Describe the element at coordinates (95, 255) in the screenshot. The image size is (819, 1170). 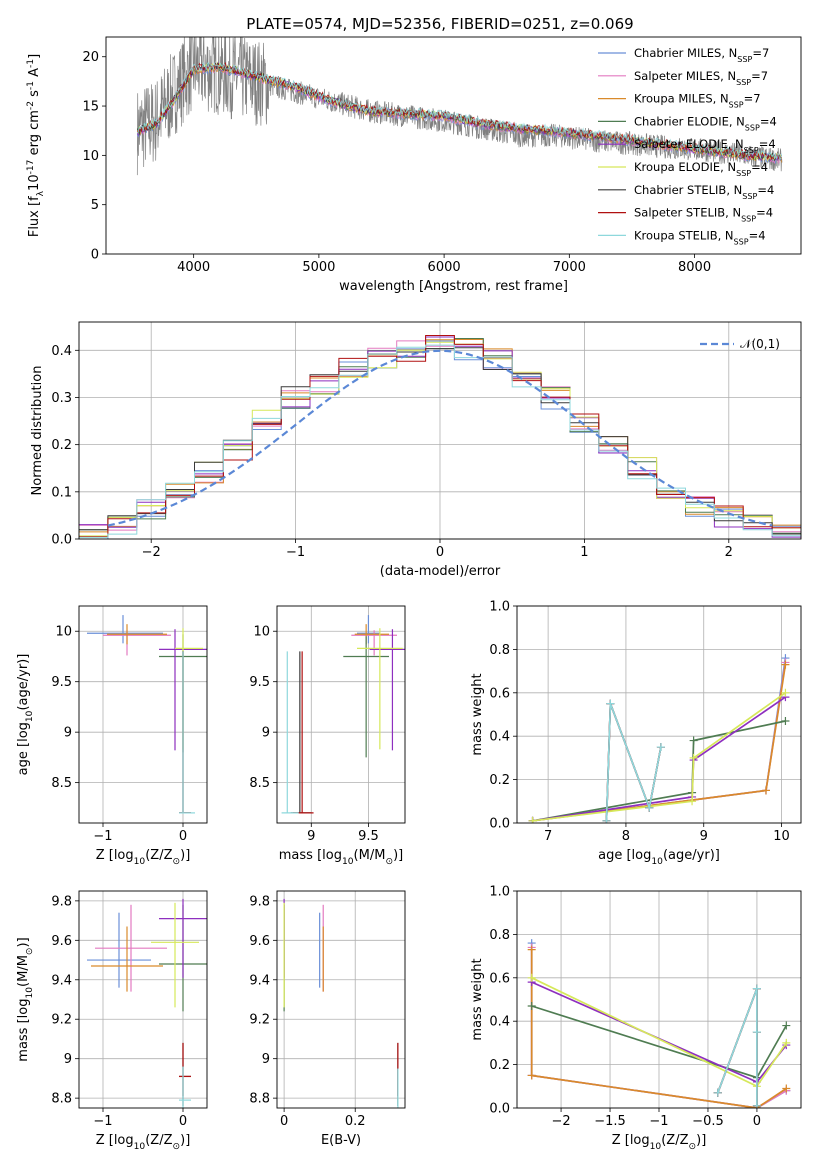
I see `y-tick-label: 0` at that location.